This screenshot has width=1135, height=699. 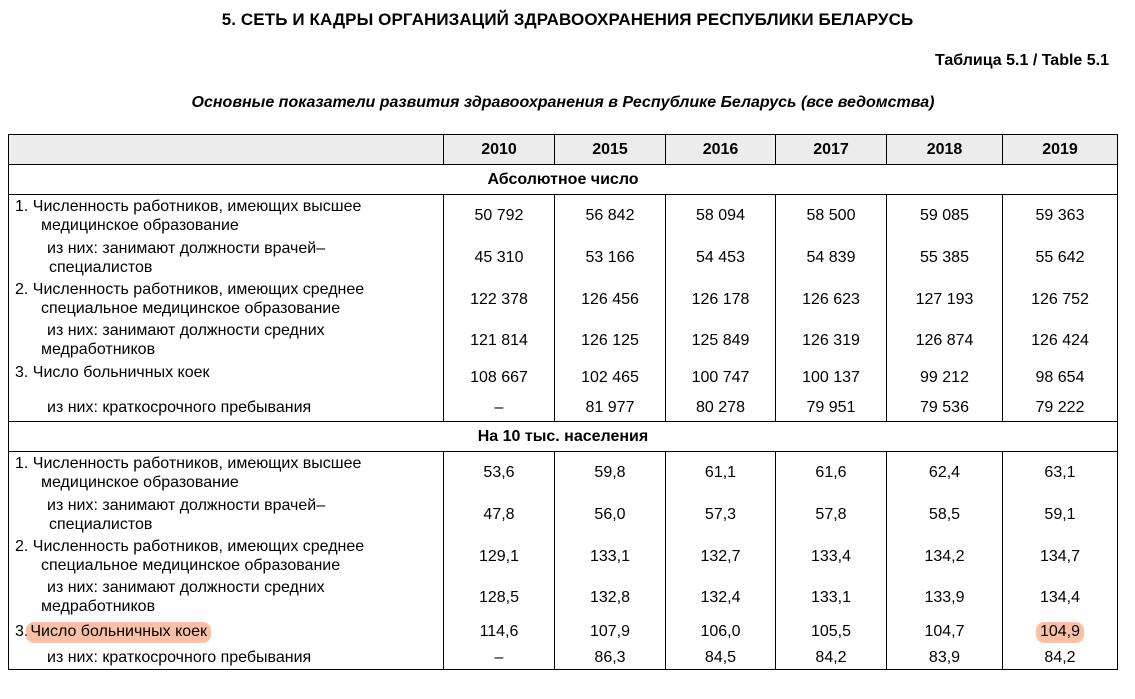 I want to click on table-cell: 86,3, so click(x=610, y=657).